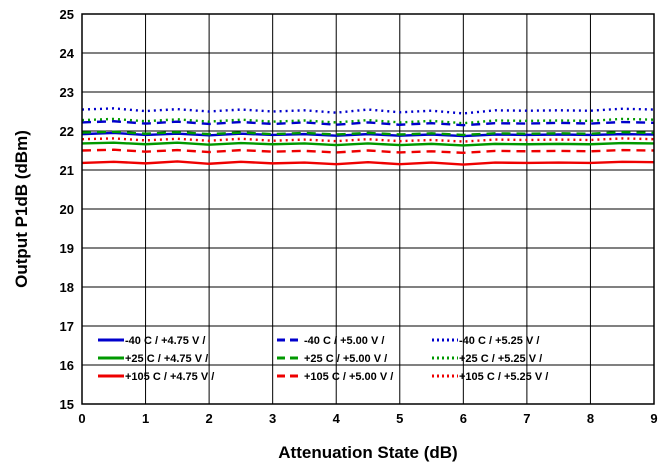 Image resolution: width=672 pixels, height=465 pixels. I want to click on x-tick-label: 4, so click(337, 418).